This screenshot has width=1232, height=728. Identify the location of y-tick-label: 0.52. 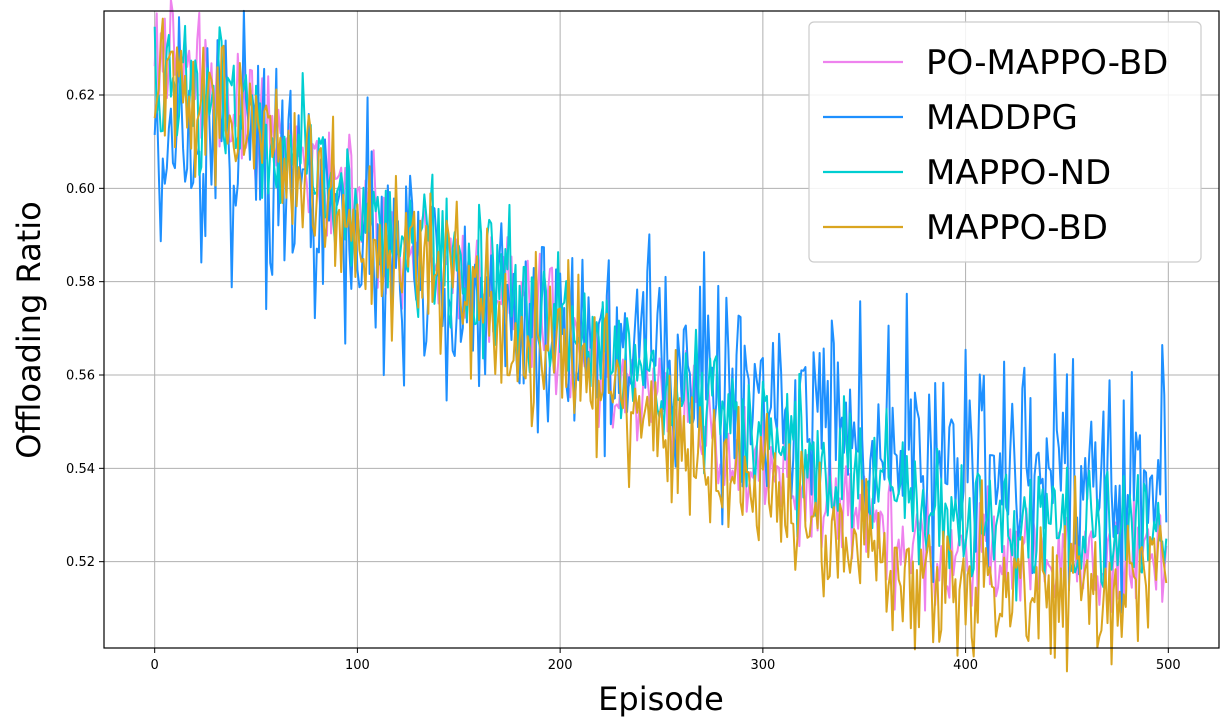
(80, 562).